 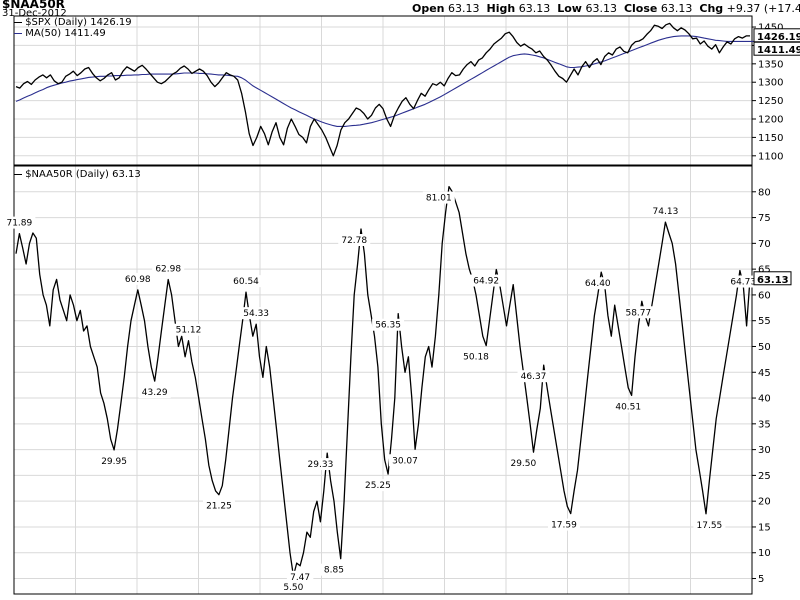 I want to click on data-label: 29.33, so click(x=321, y=465).